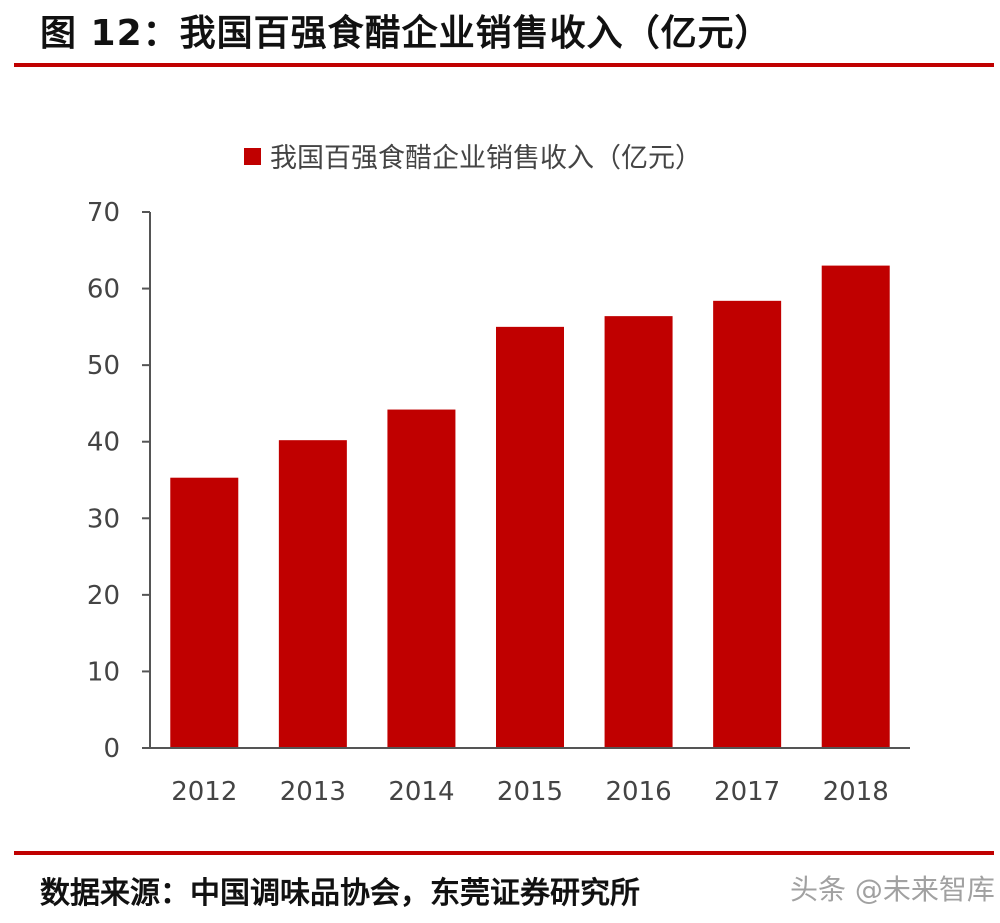  I want to click on chart-legend: 我国百强食醋企业销售收入（亿元）, so click(473, 158).